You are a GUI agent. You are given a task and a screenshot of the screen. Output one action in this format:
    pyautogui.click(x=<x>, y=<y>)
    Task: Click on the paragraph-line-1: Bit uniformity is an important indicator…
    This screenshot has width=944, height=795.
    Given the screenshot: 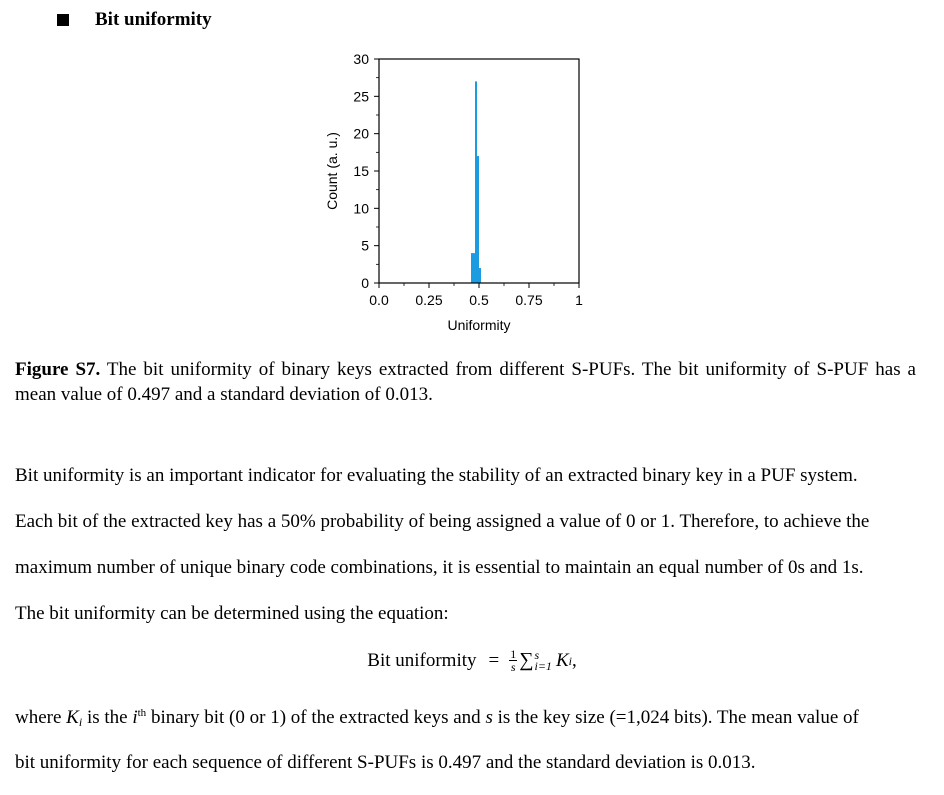 What is the action you would take?
    pyautogui.click(x=436, y=475)
    